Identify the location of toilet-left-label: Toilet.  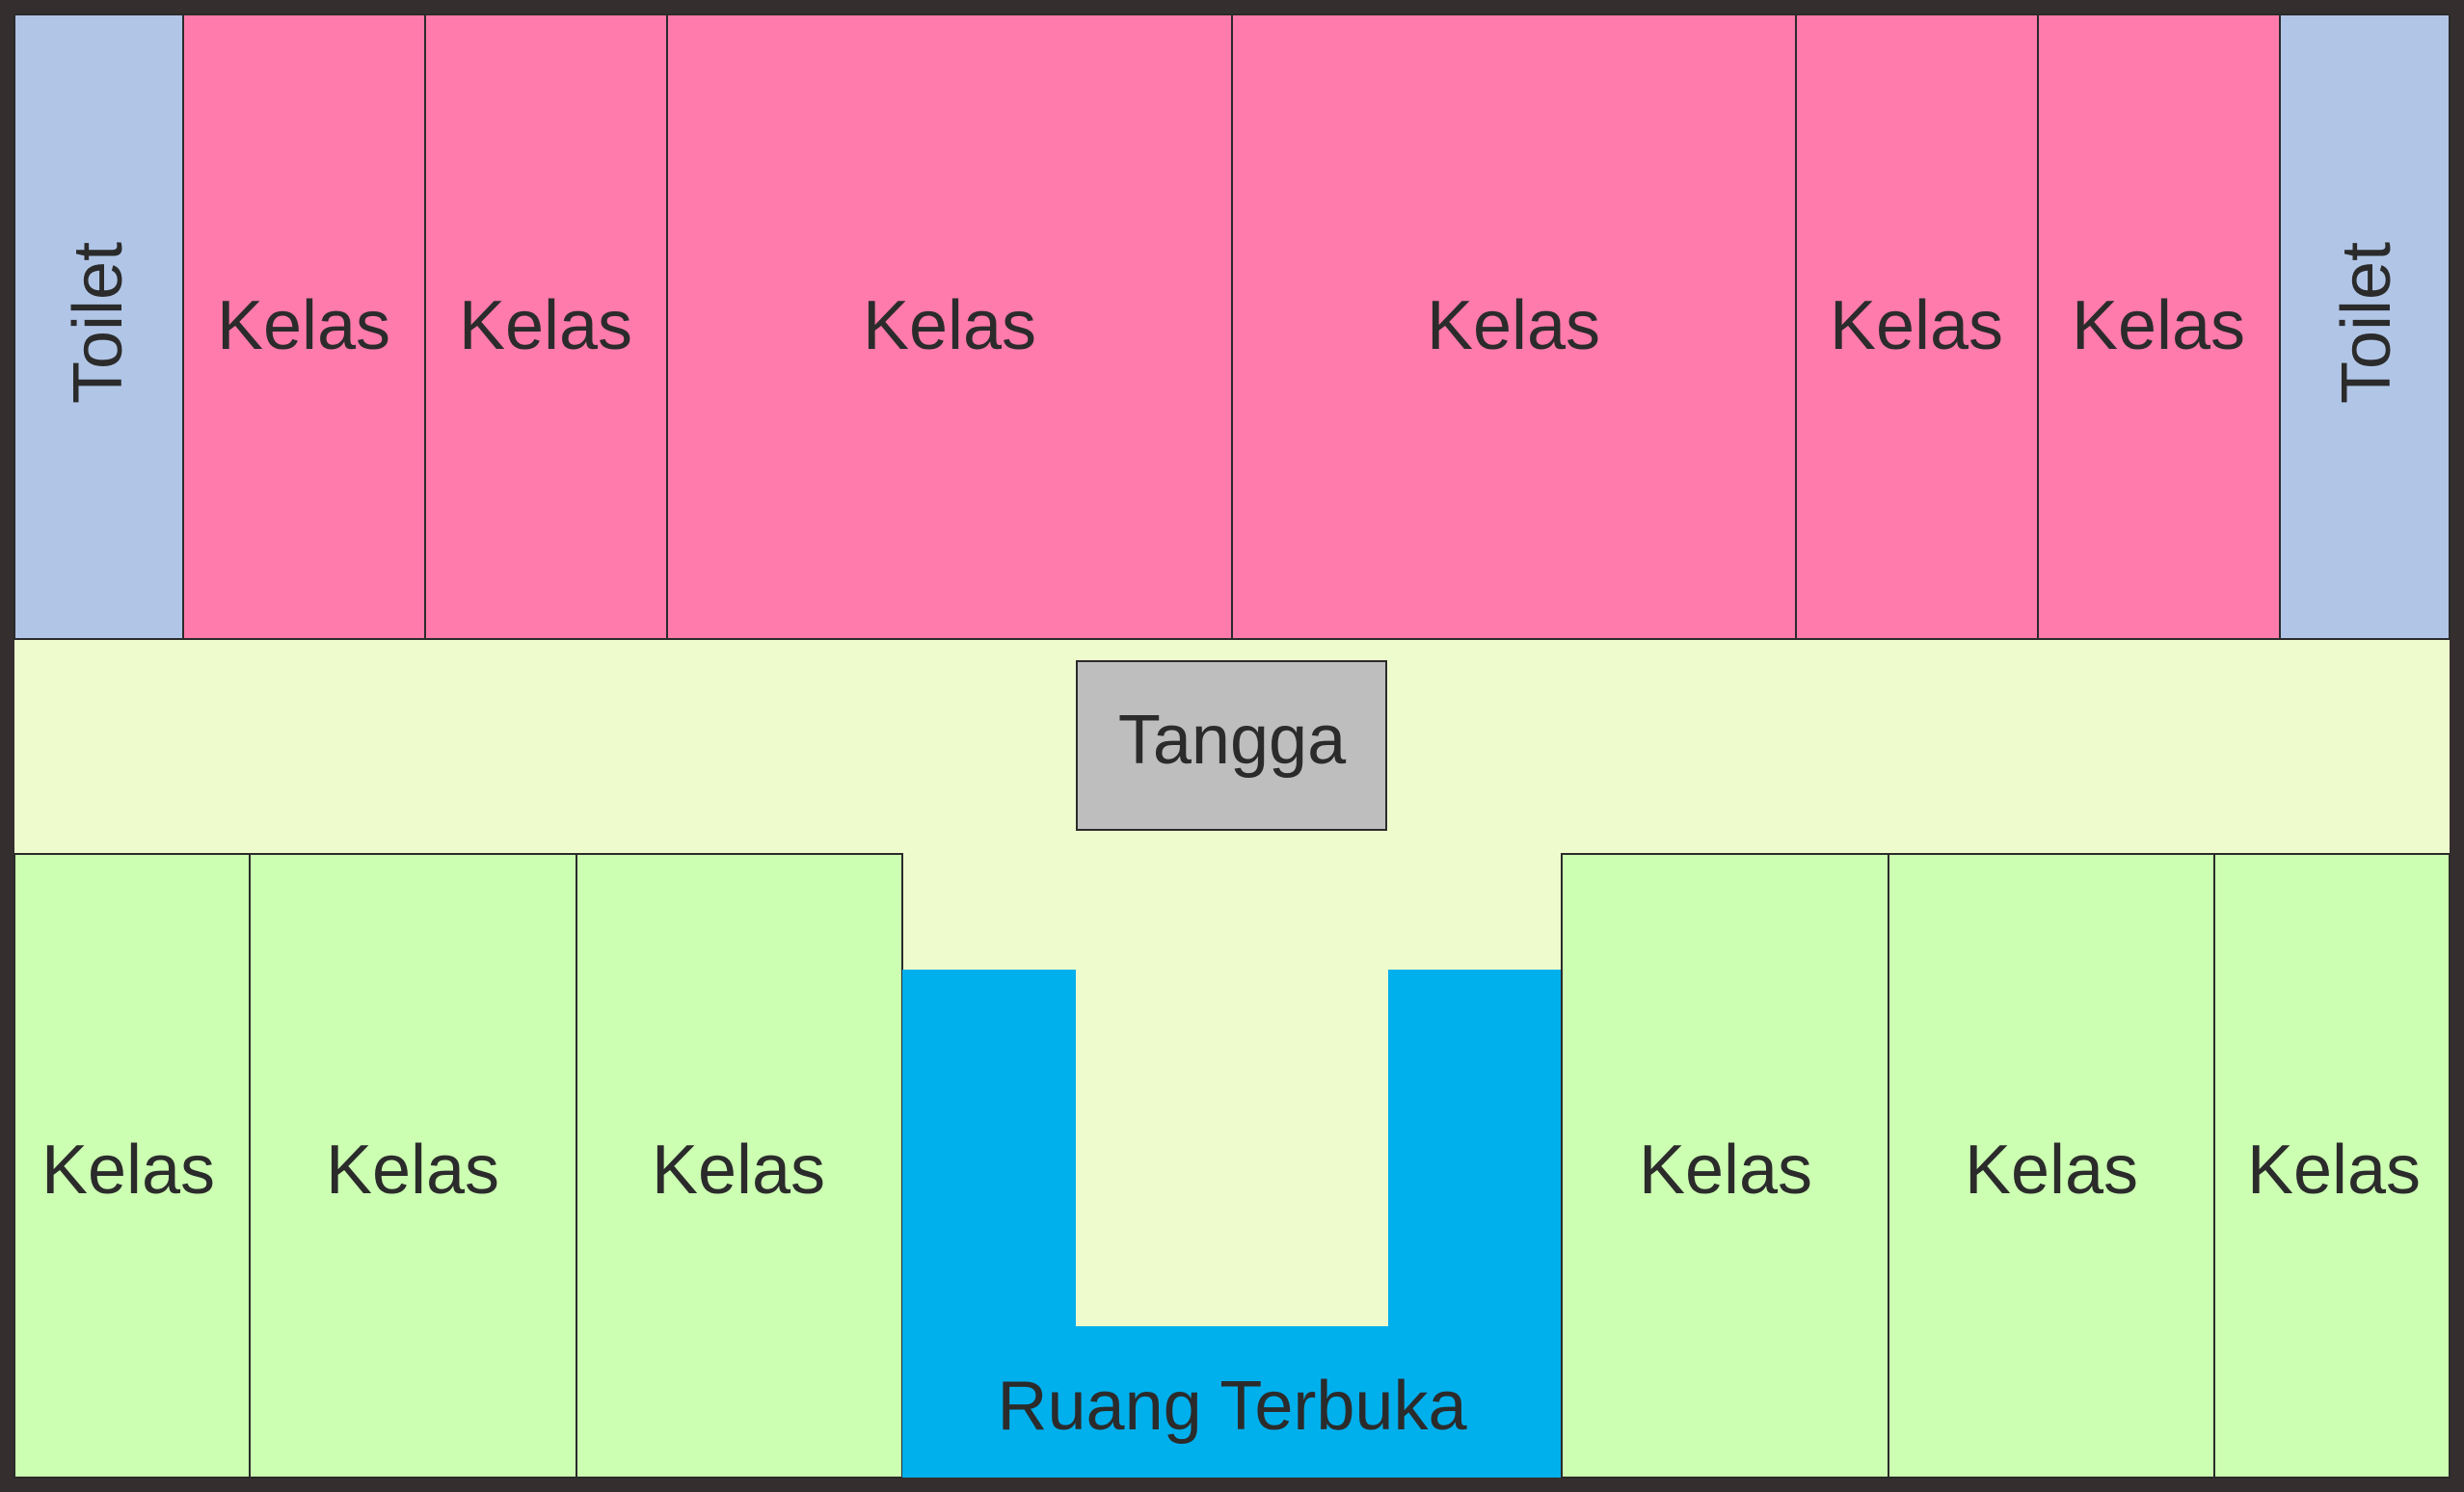
(99, 323).